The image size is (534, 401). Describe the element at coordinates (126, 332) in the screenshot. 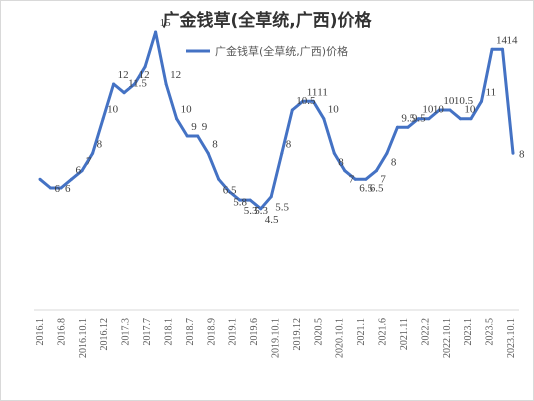

I see `x-tick-label: 2017.3` at that location.